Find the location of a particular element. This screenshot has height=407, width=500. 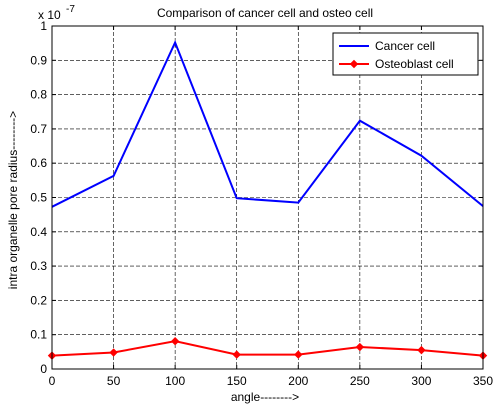

y-axis-exponent: x 10 -7 is located at coordinates (56, 13).